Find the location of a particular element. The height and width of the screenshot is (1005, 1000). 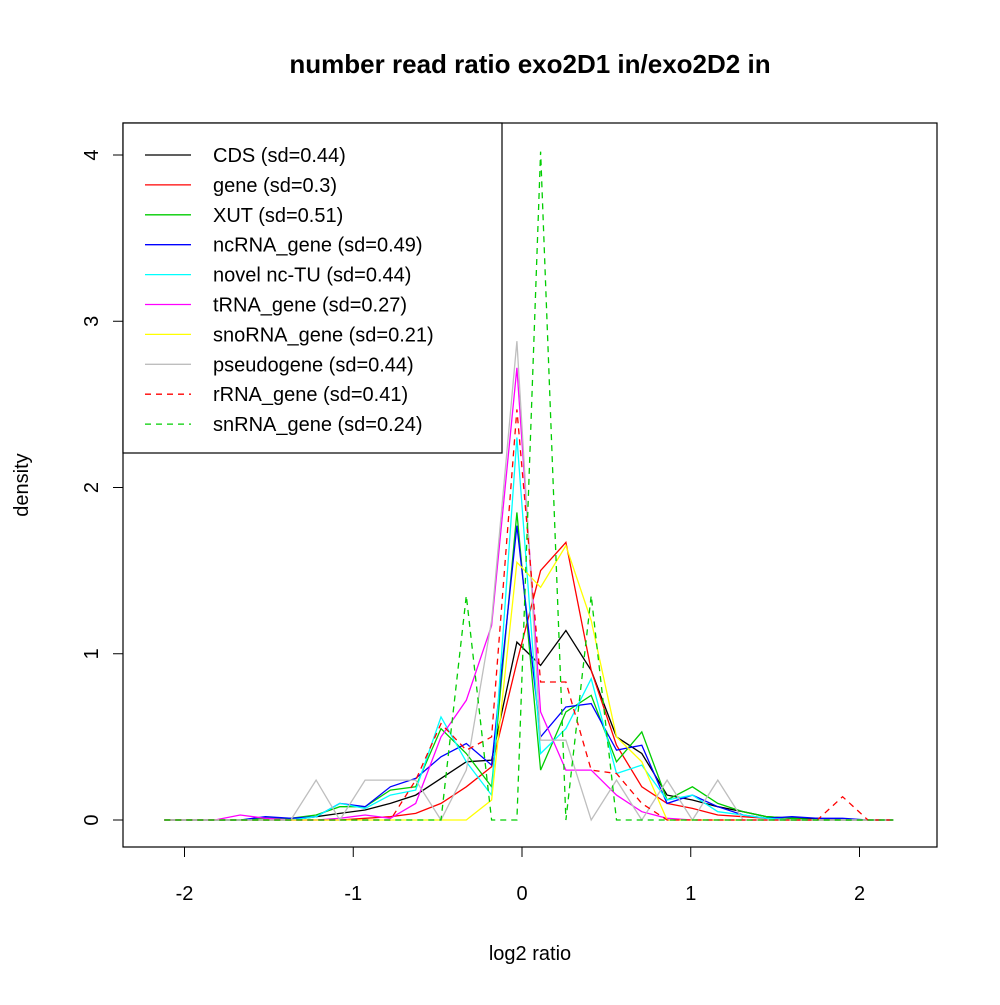

legend-label: snoRNA_gene (sd=0.21) is located at coordinates (323, 335).